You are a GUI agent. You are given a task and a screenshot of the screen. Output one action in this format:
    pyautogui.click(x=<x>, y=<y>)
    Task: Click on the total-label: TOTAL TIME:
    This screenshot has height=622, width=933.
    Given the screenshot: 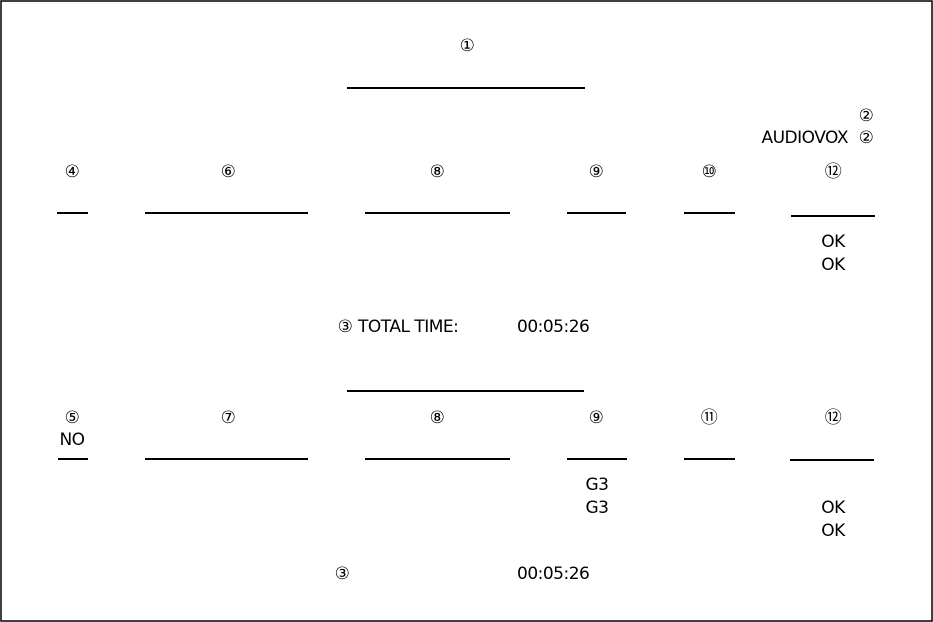 What is the action you would take?
    pyautogui.click(x=407, y=327)
    